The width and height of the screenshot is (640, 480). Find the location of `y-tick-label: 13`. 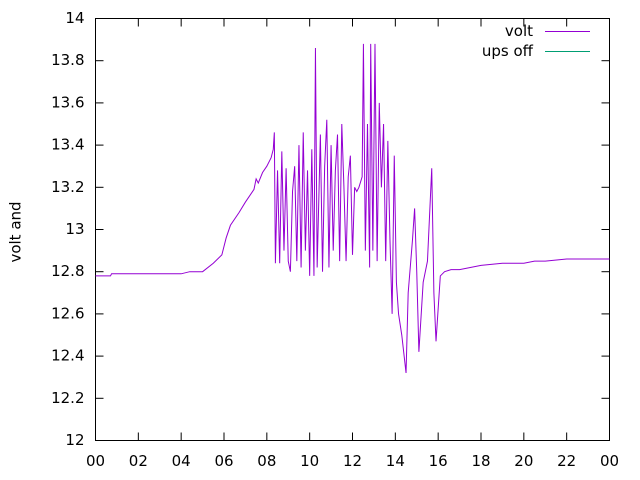

y-tick-label: 13 is located at coordinates (74, 229).